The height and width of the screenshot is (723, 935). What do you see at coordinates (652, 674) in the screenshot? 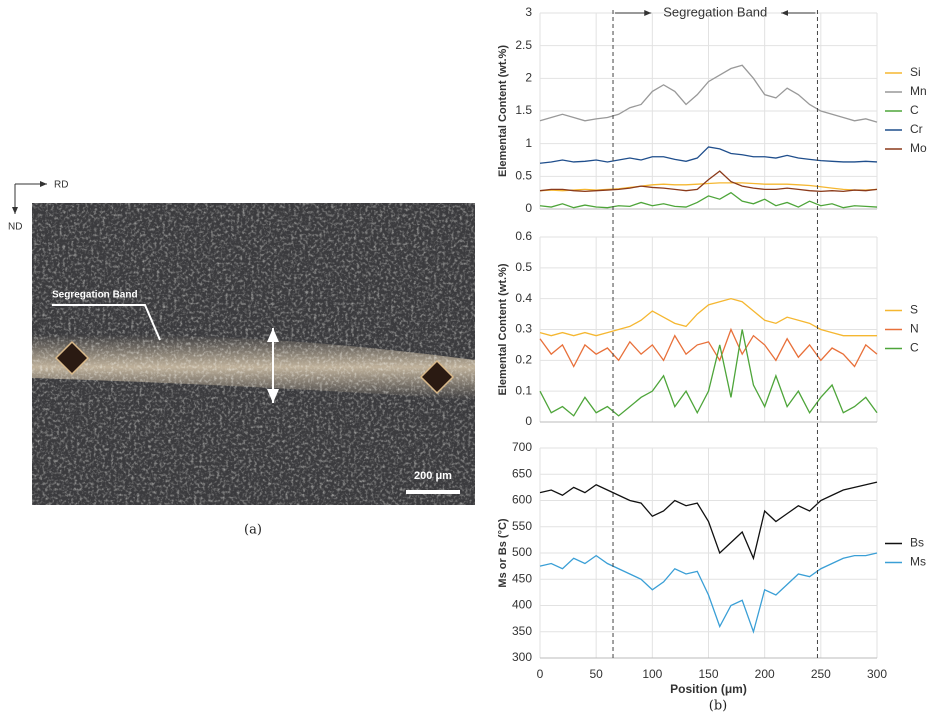
I see `x-tick-label: 100` at bounding box center [652, 674].